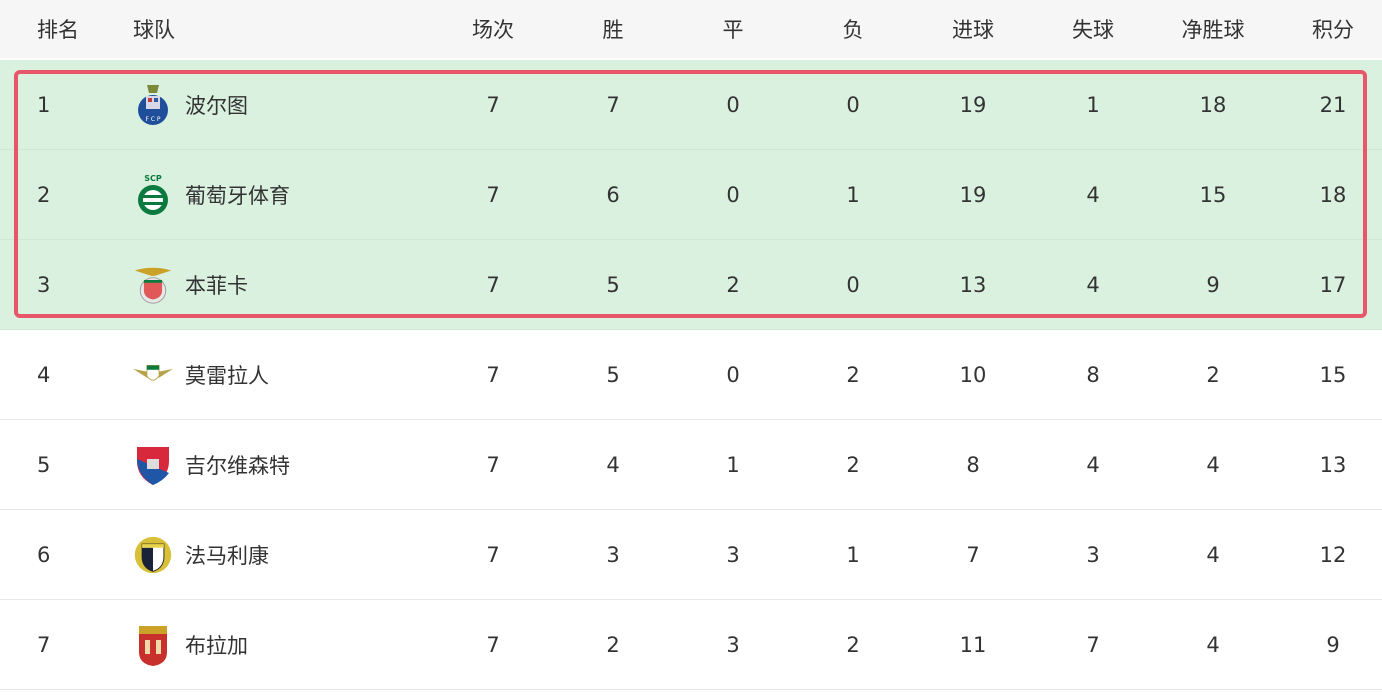 This screenshot has width=1382, height=699. Describe the element at coordinates (152, 119) in the screenshot. I see `svg-text: F C P` at that location.